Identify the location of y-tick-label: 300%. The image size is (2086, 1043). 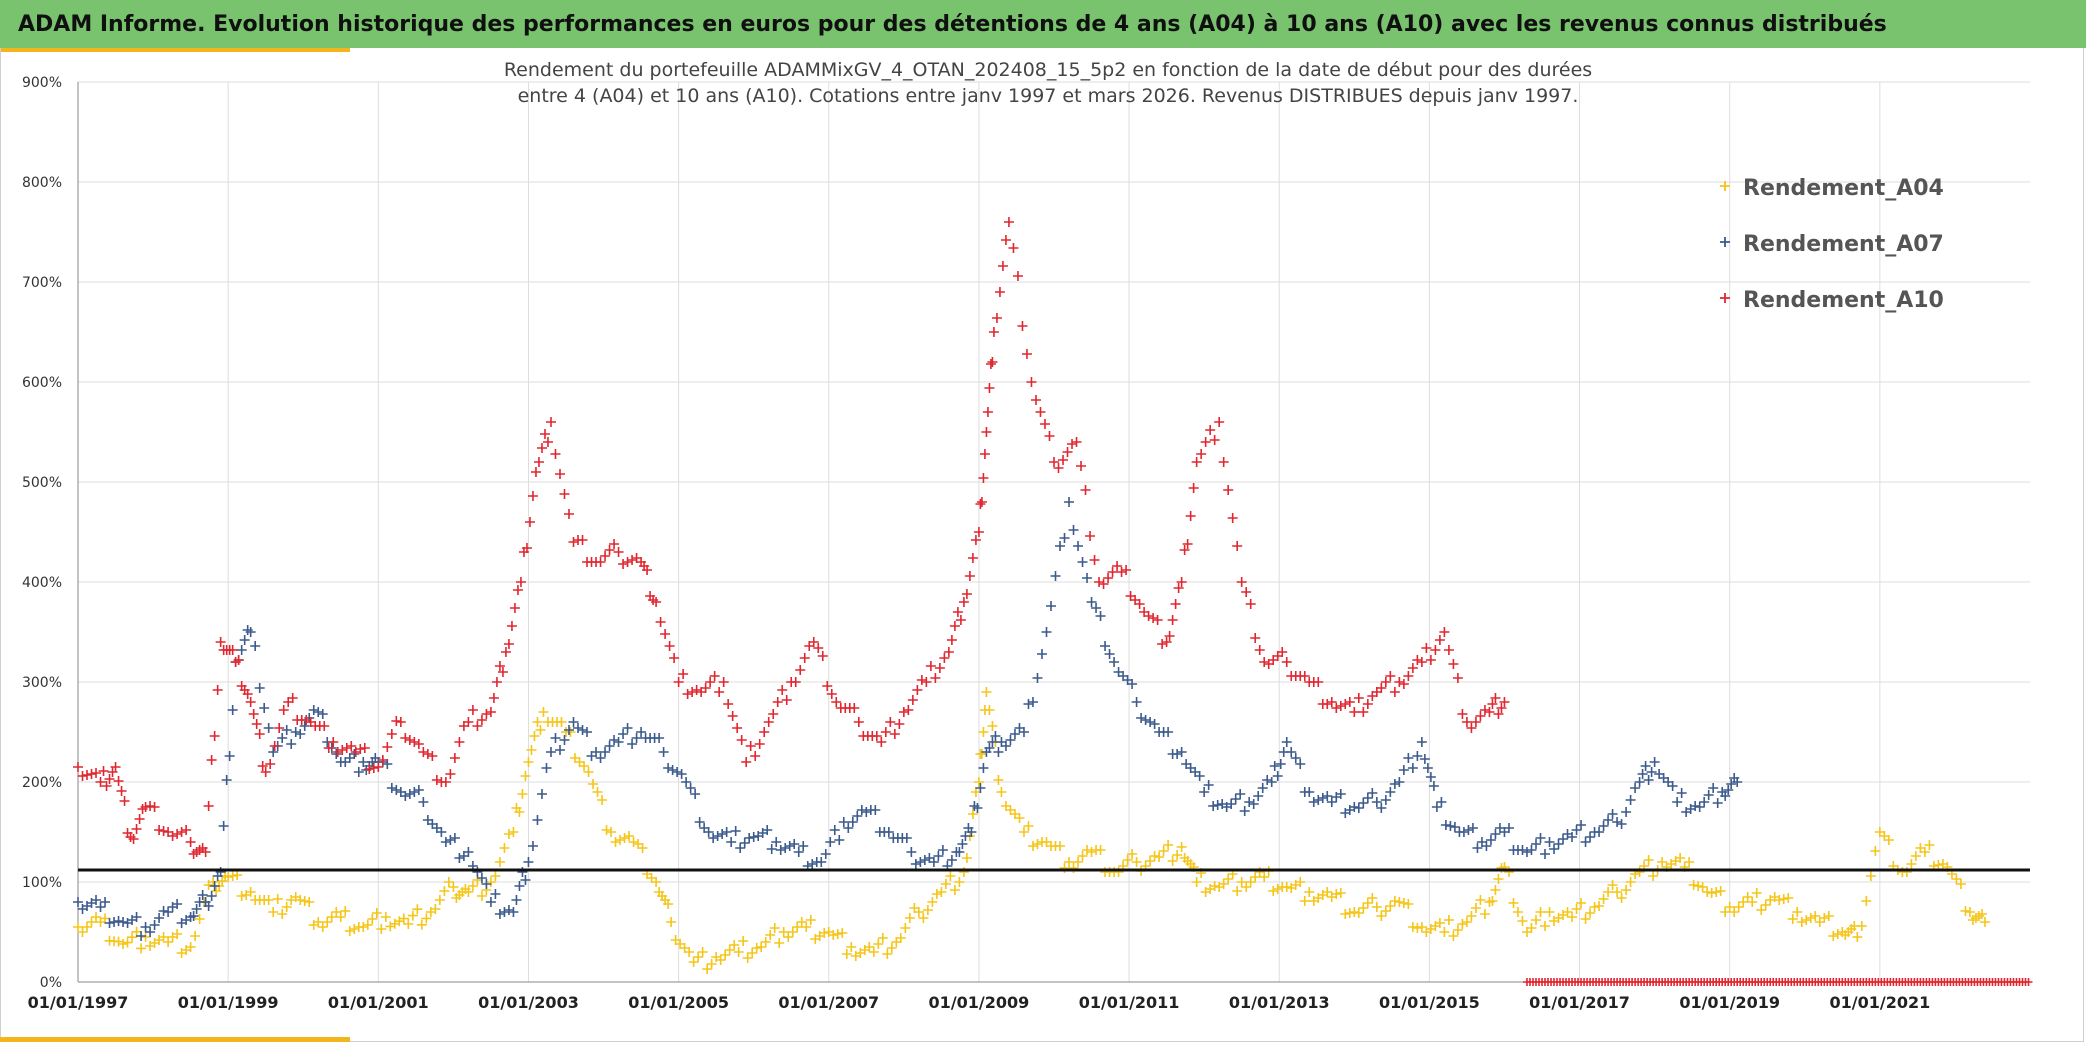
(42, 683).